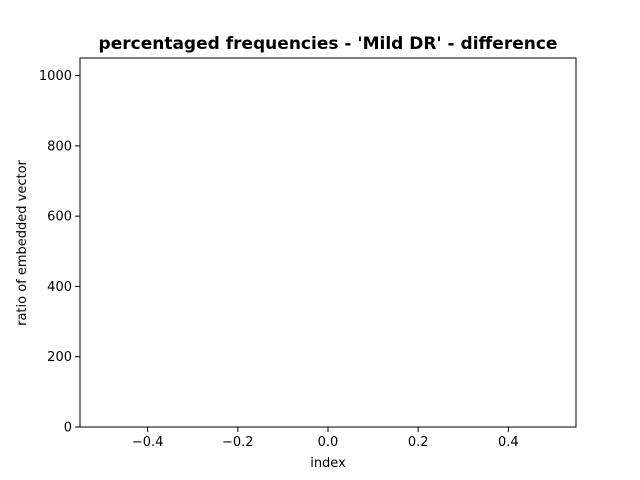  I want to click on y-tick-label: 200, so click(59, 357).